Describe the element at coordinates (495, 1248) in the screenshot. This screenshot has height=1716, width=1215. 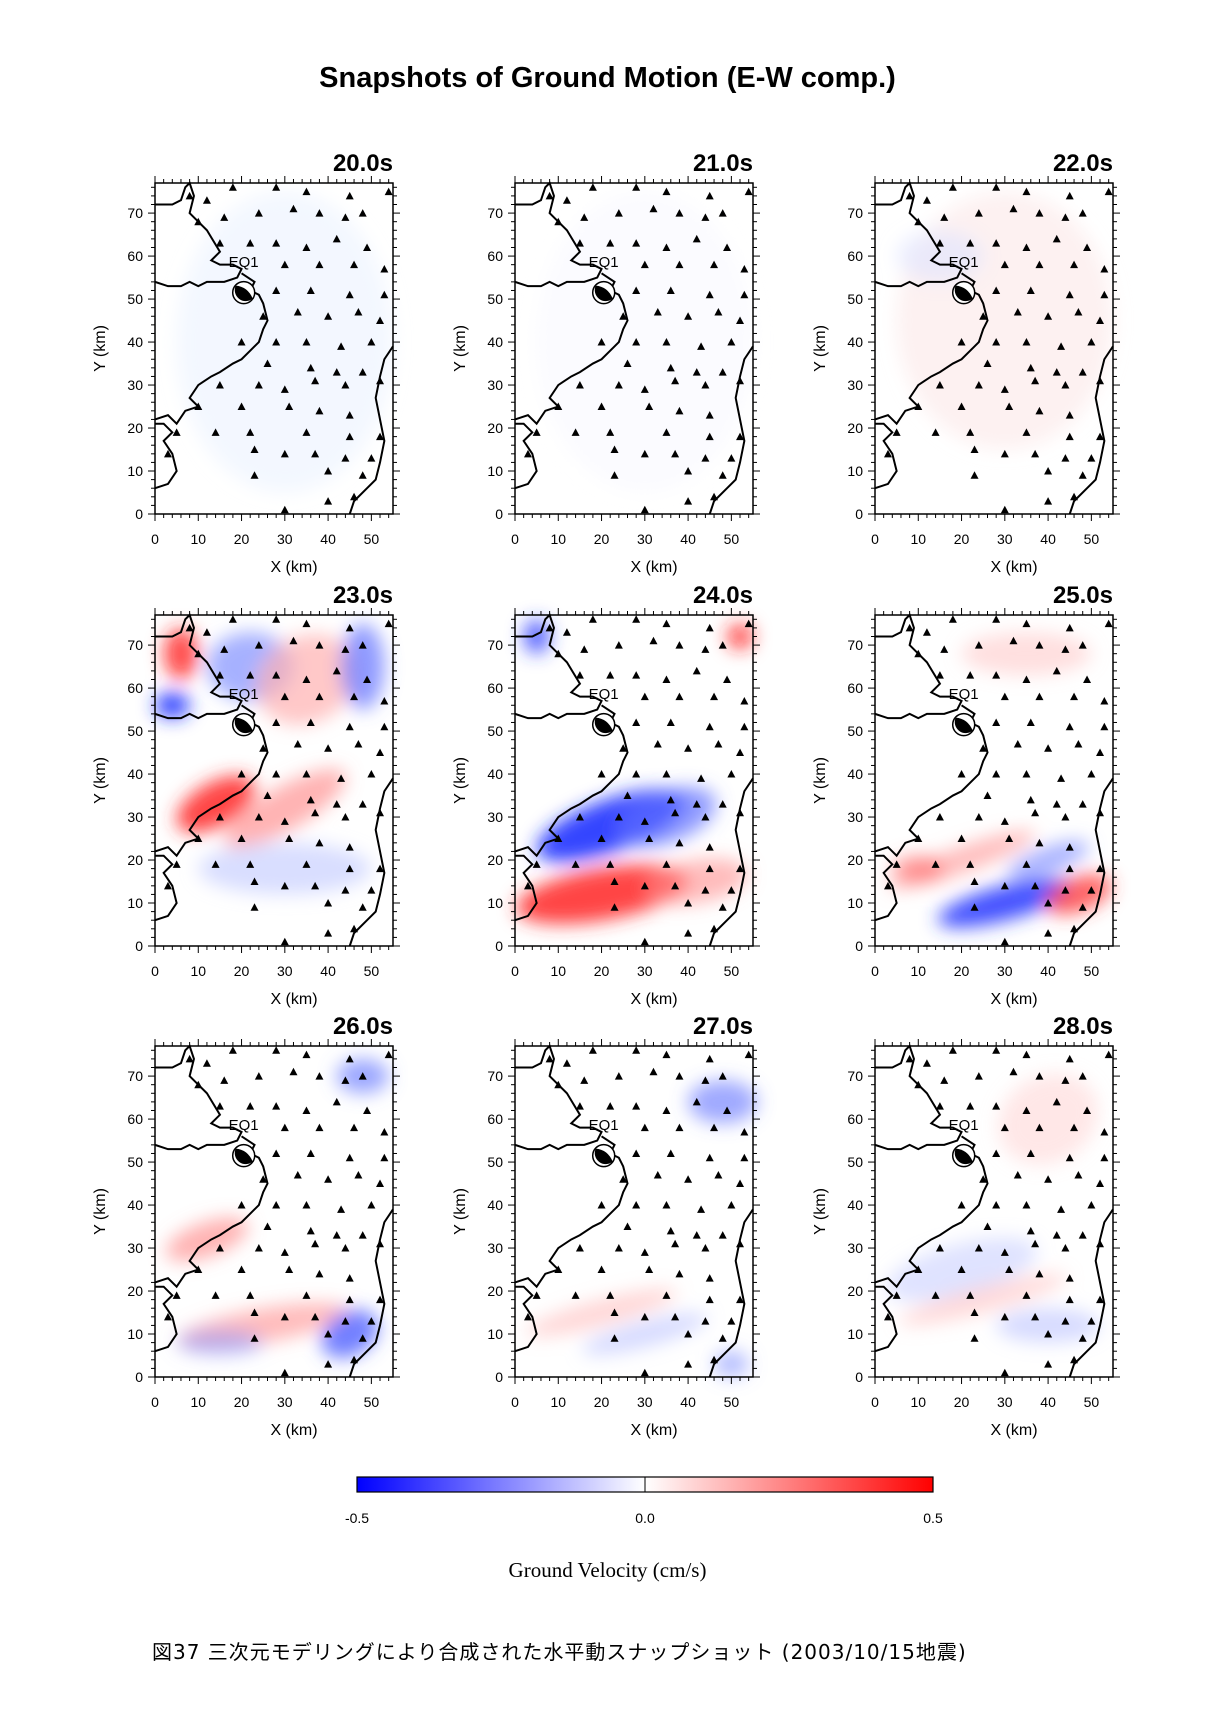
I see `y-tick-label: 30` at that location.